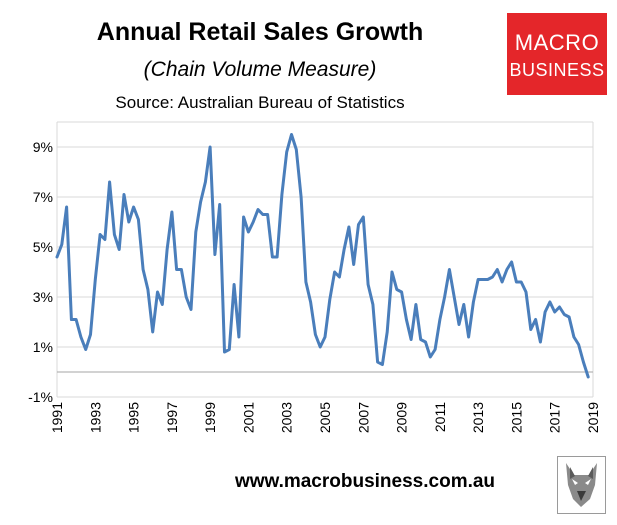  I want to click on y-axis-labels: -1% 1% 3% 5% 7% 9%, so click(40, 272).